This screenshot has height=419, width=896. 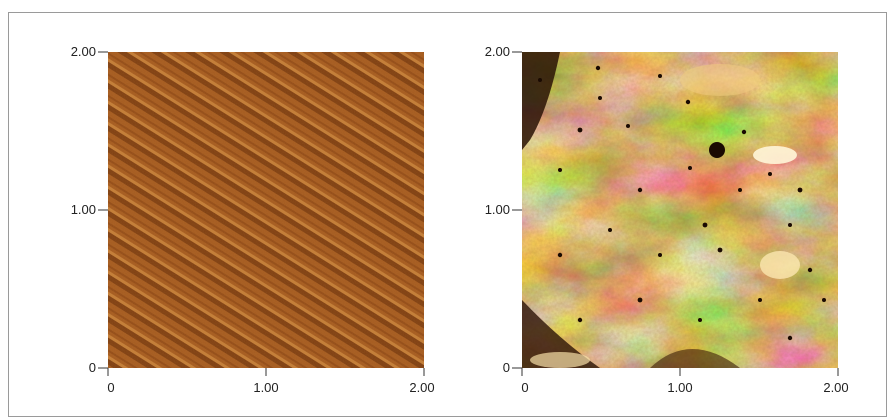 What do you see at coordinates (695, 358) in the screenshot?
I see `right-dark-bottom-mid` at bounding box center [695, 358].